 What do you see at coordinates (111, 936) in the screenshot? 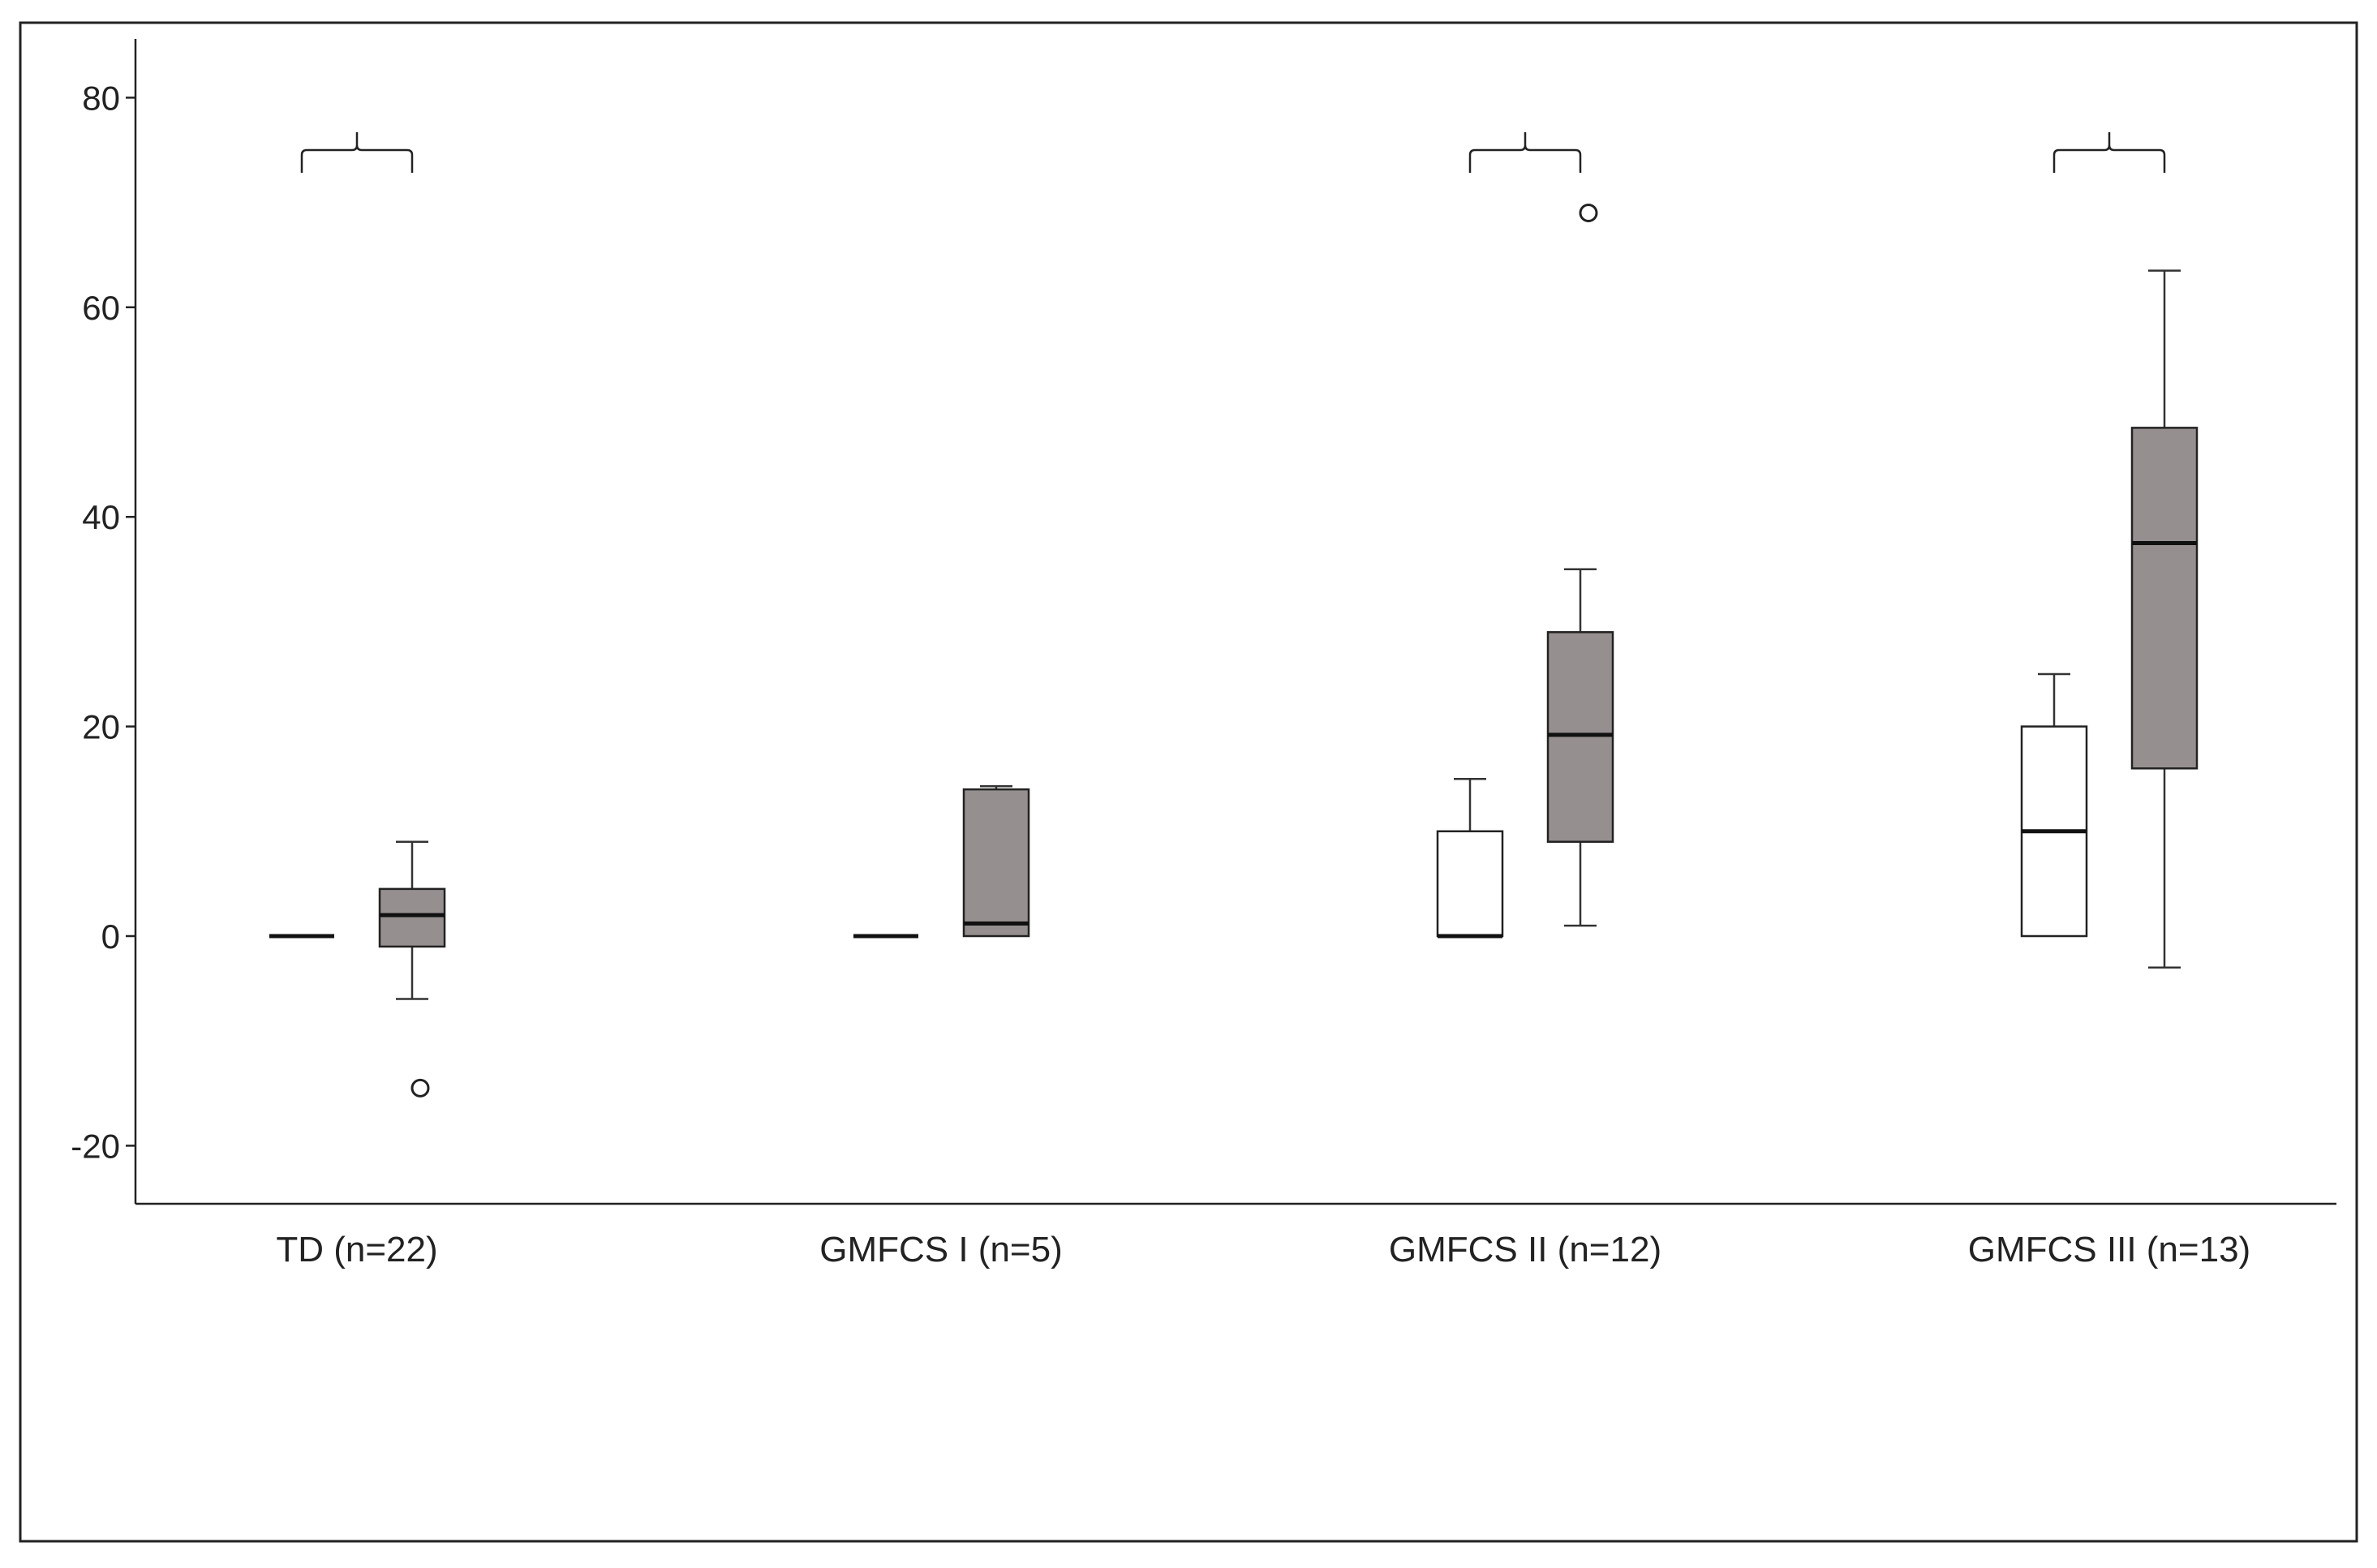
I see `y-tick-label: 0` at bounding box center [111, 936].